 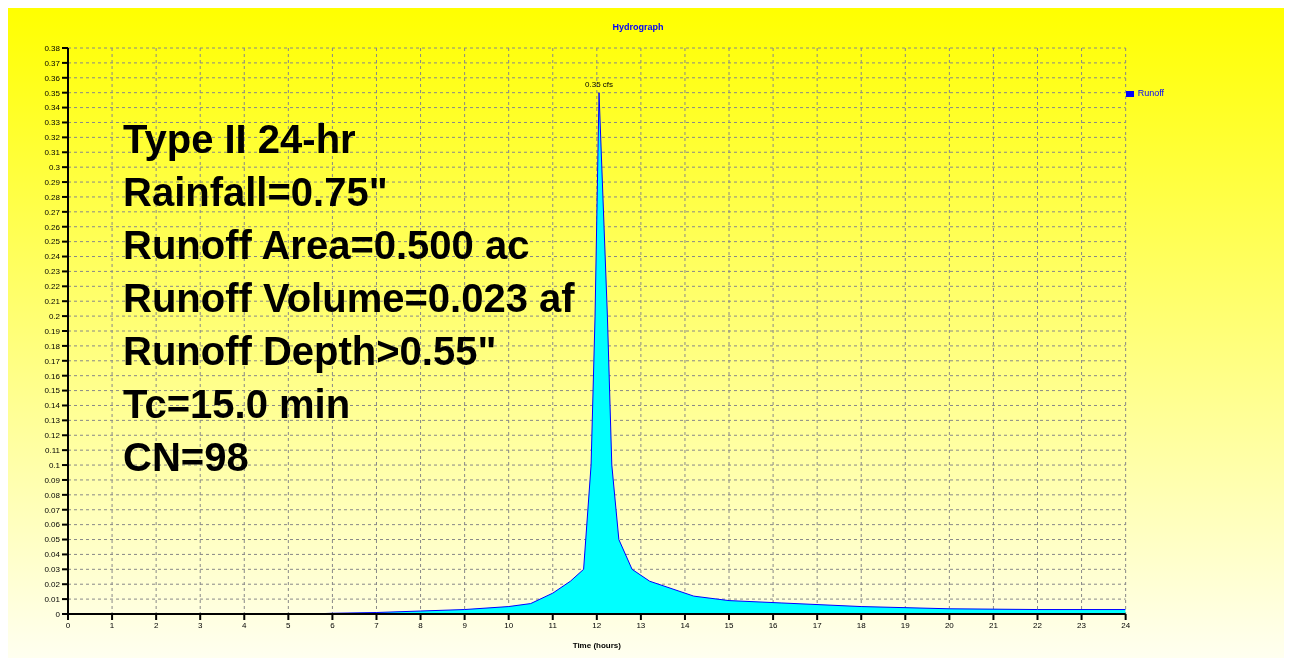 What do you see at coordinates (52, 123) in the screenshot?
I see `y-tick-label: 0.33` at bounding box center [52, 123].